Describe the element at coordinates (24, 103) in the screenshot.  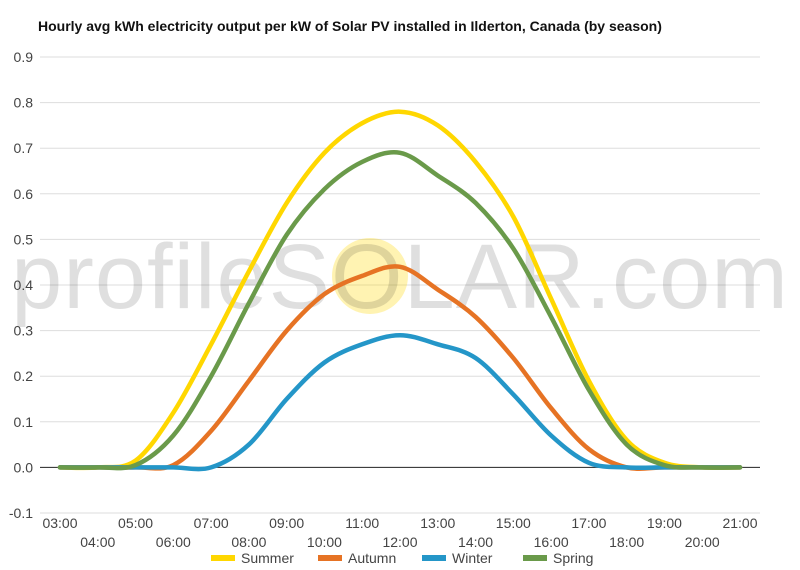
I see `y-tick-label: 0.8` at that location.